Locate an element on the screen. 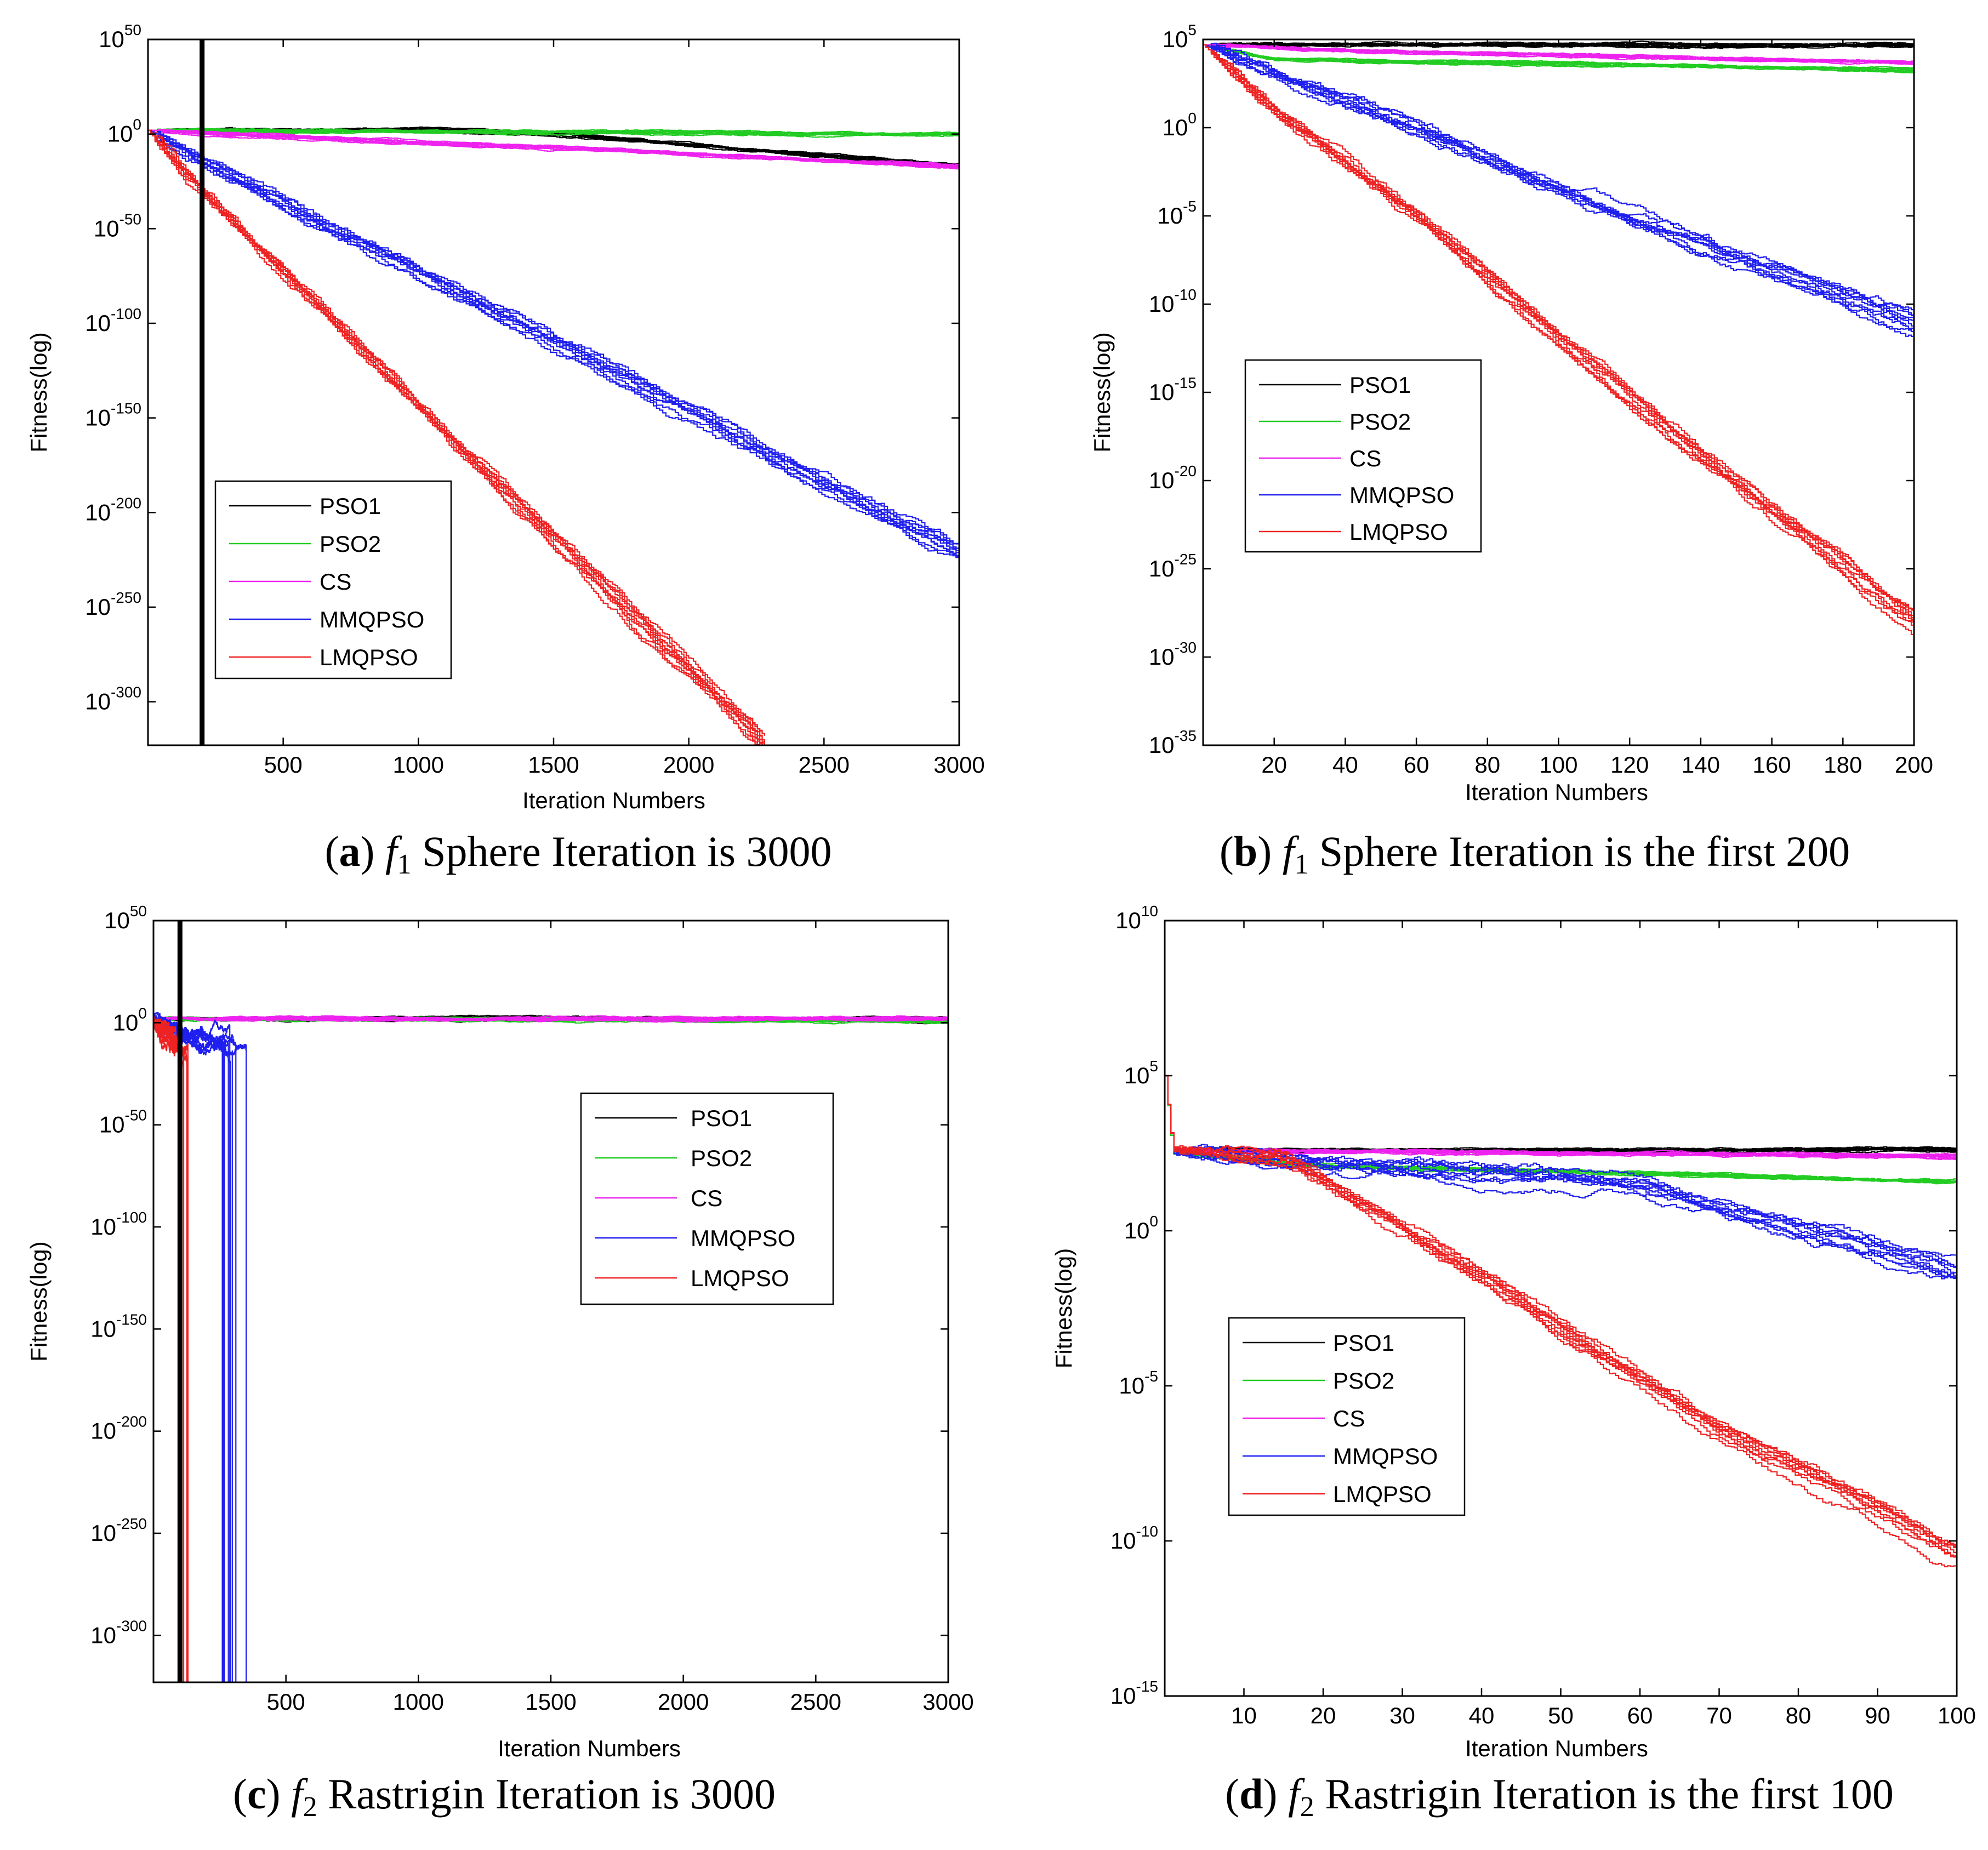  series-line-pso2 is located at coordinates (1558, 58).